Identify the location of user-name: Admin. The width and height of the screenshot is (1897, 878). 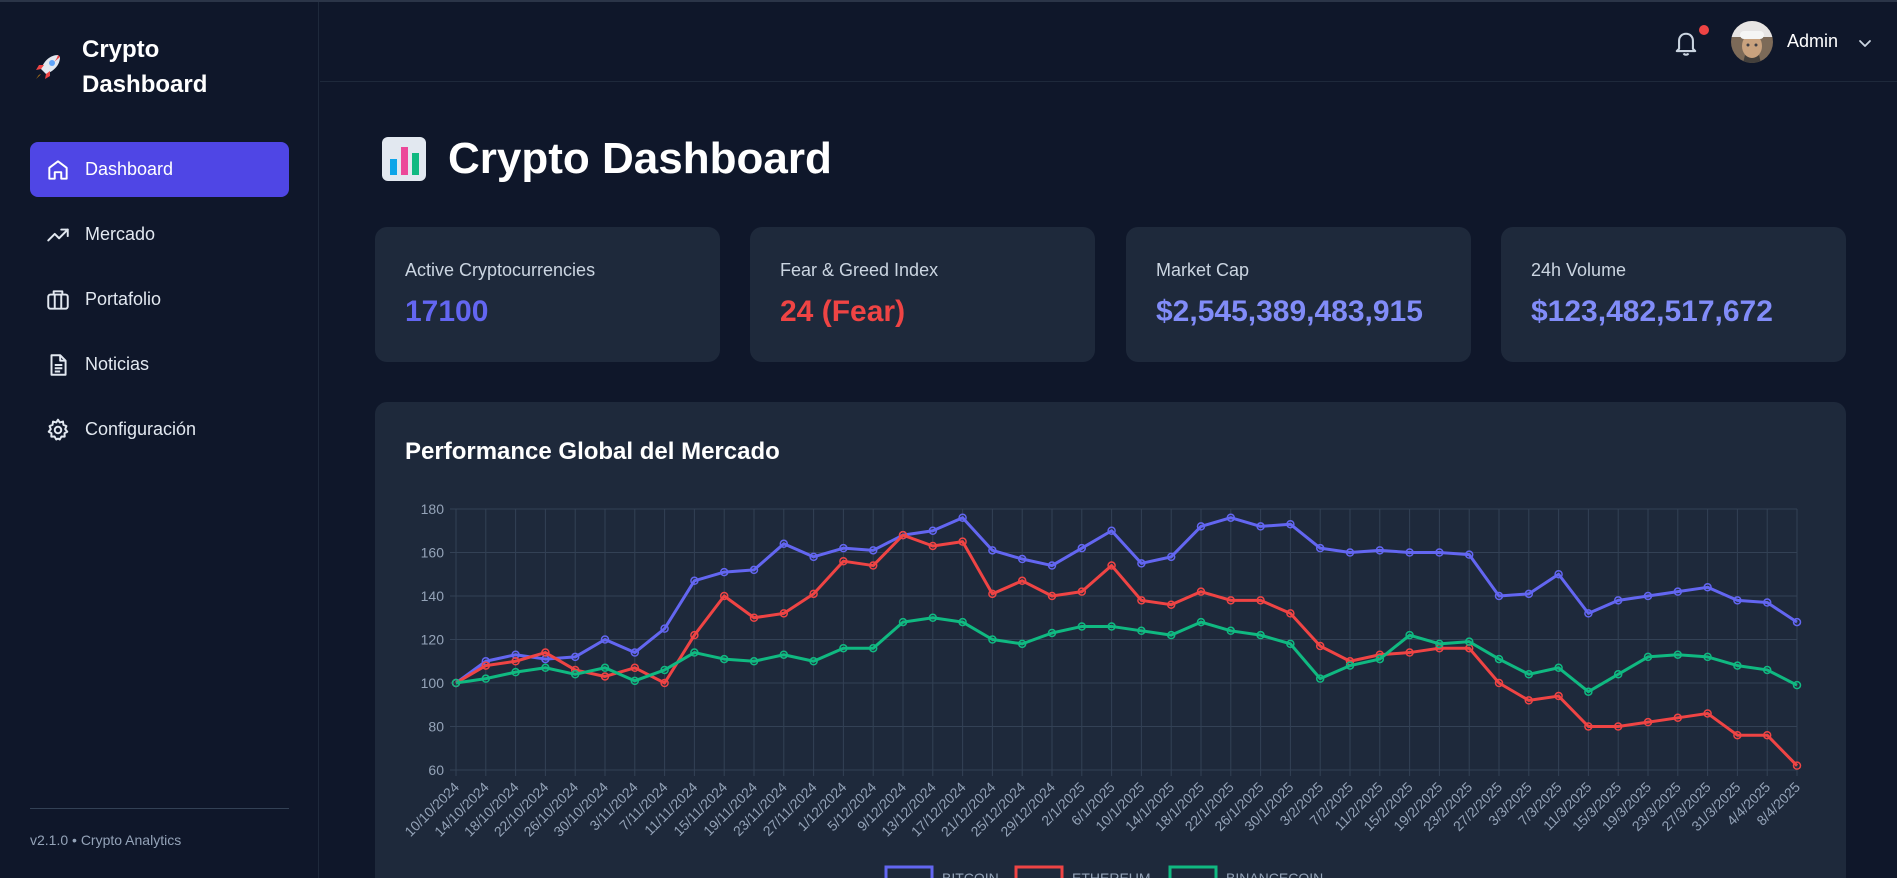
(1813, 41).